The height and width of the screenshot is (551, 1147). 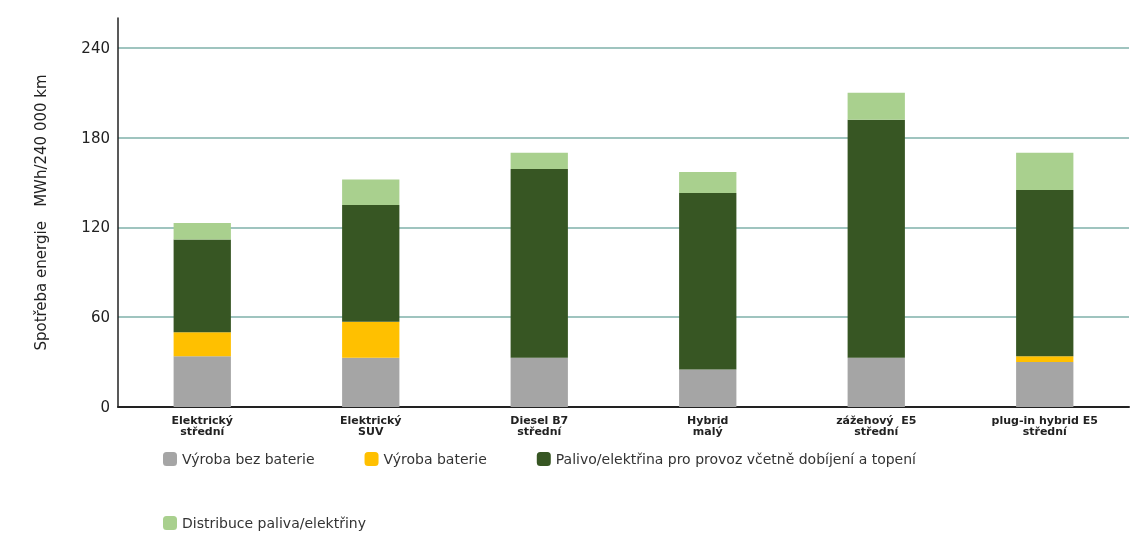 What do you see at coordinates (95, 227) in the screenshot?
I see `y-tick-label: 120` at bounding box center [95, 227].